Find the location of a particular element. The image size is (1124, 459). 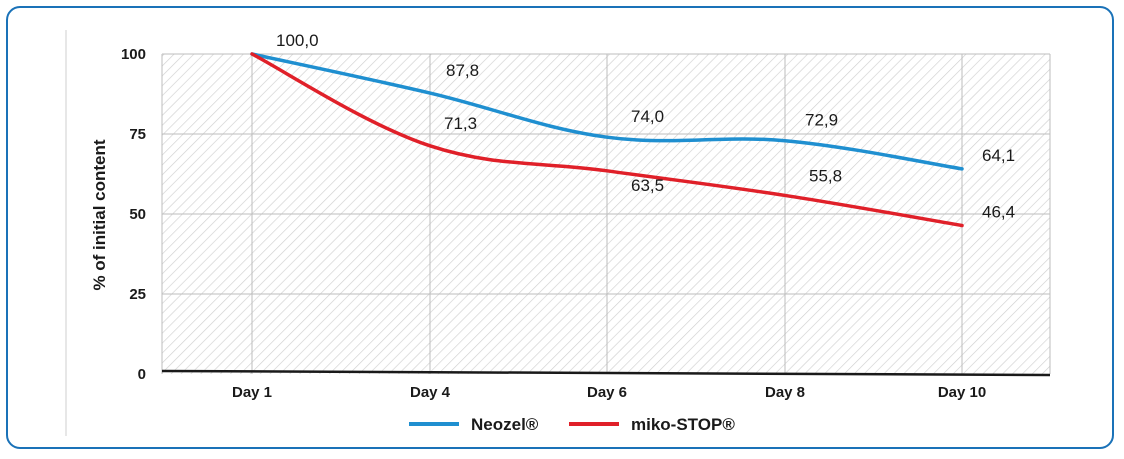

x-axis-line is located at coordinates (606, 373).